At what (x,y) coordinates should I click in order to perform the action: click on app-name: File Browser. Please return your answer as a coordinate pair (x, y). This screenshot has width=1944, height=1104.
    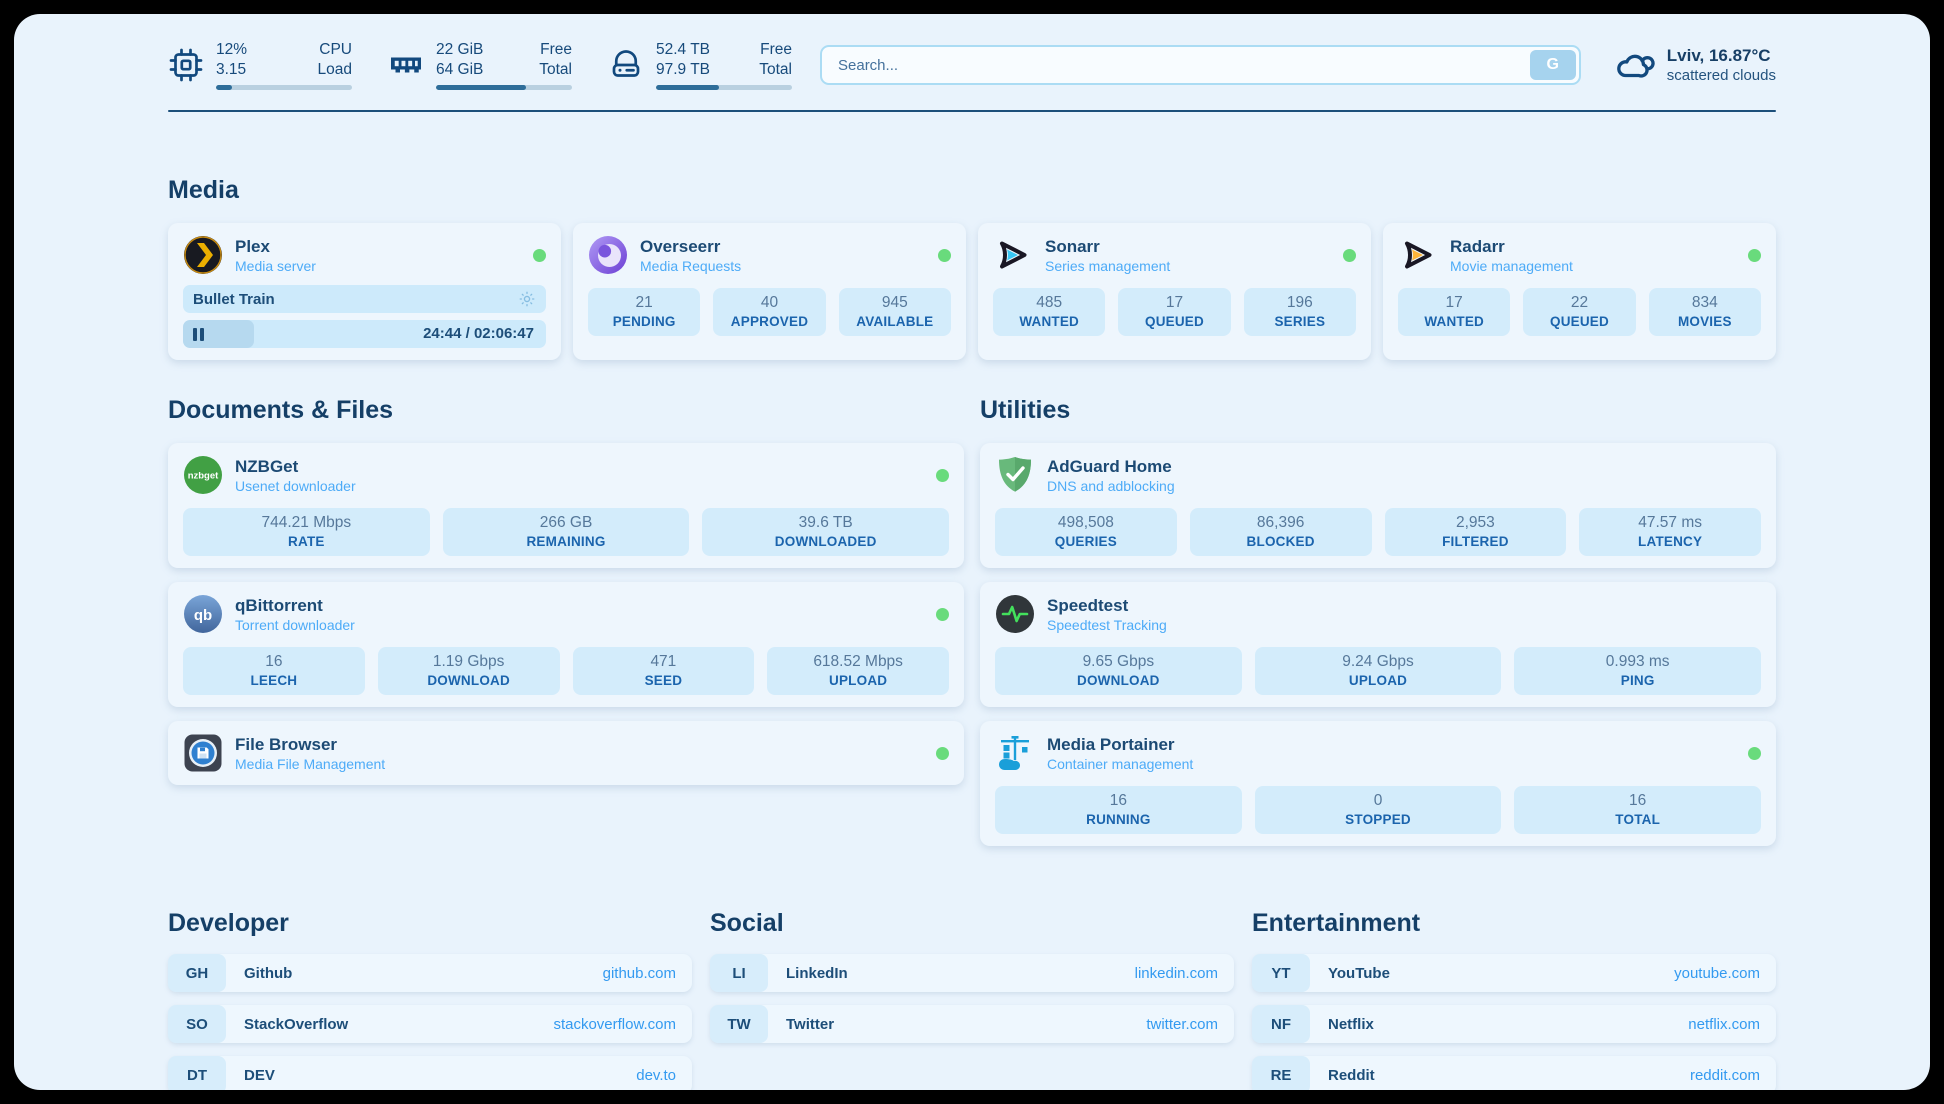
    Looking at the image, I should click on (286, 744).